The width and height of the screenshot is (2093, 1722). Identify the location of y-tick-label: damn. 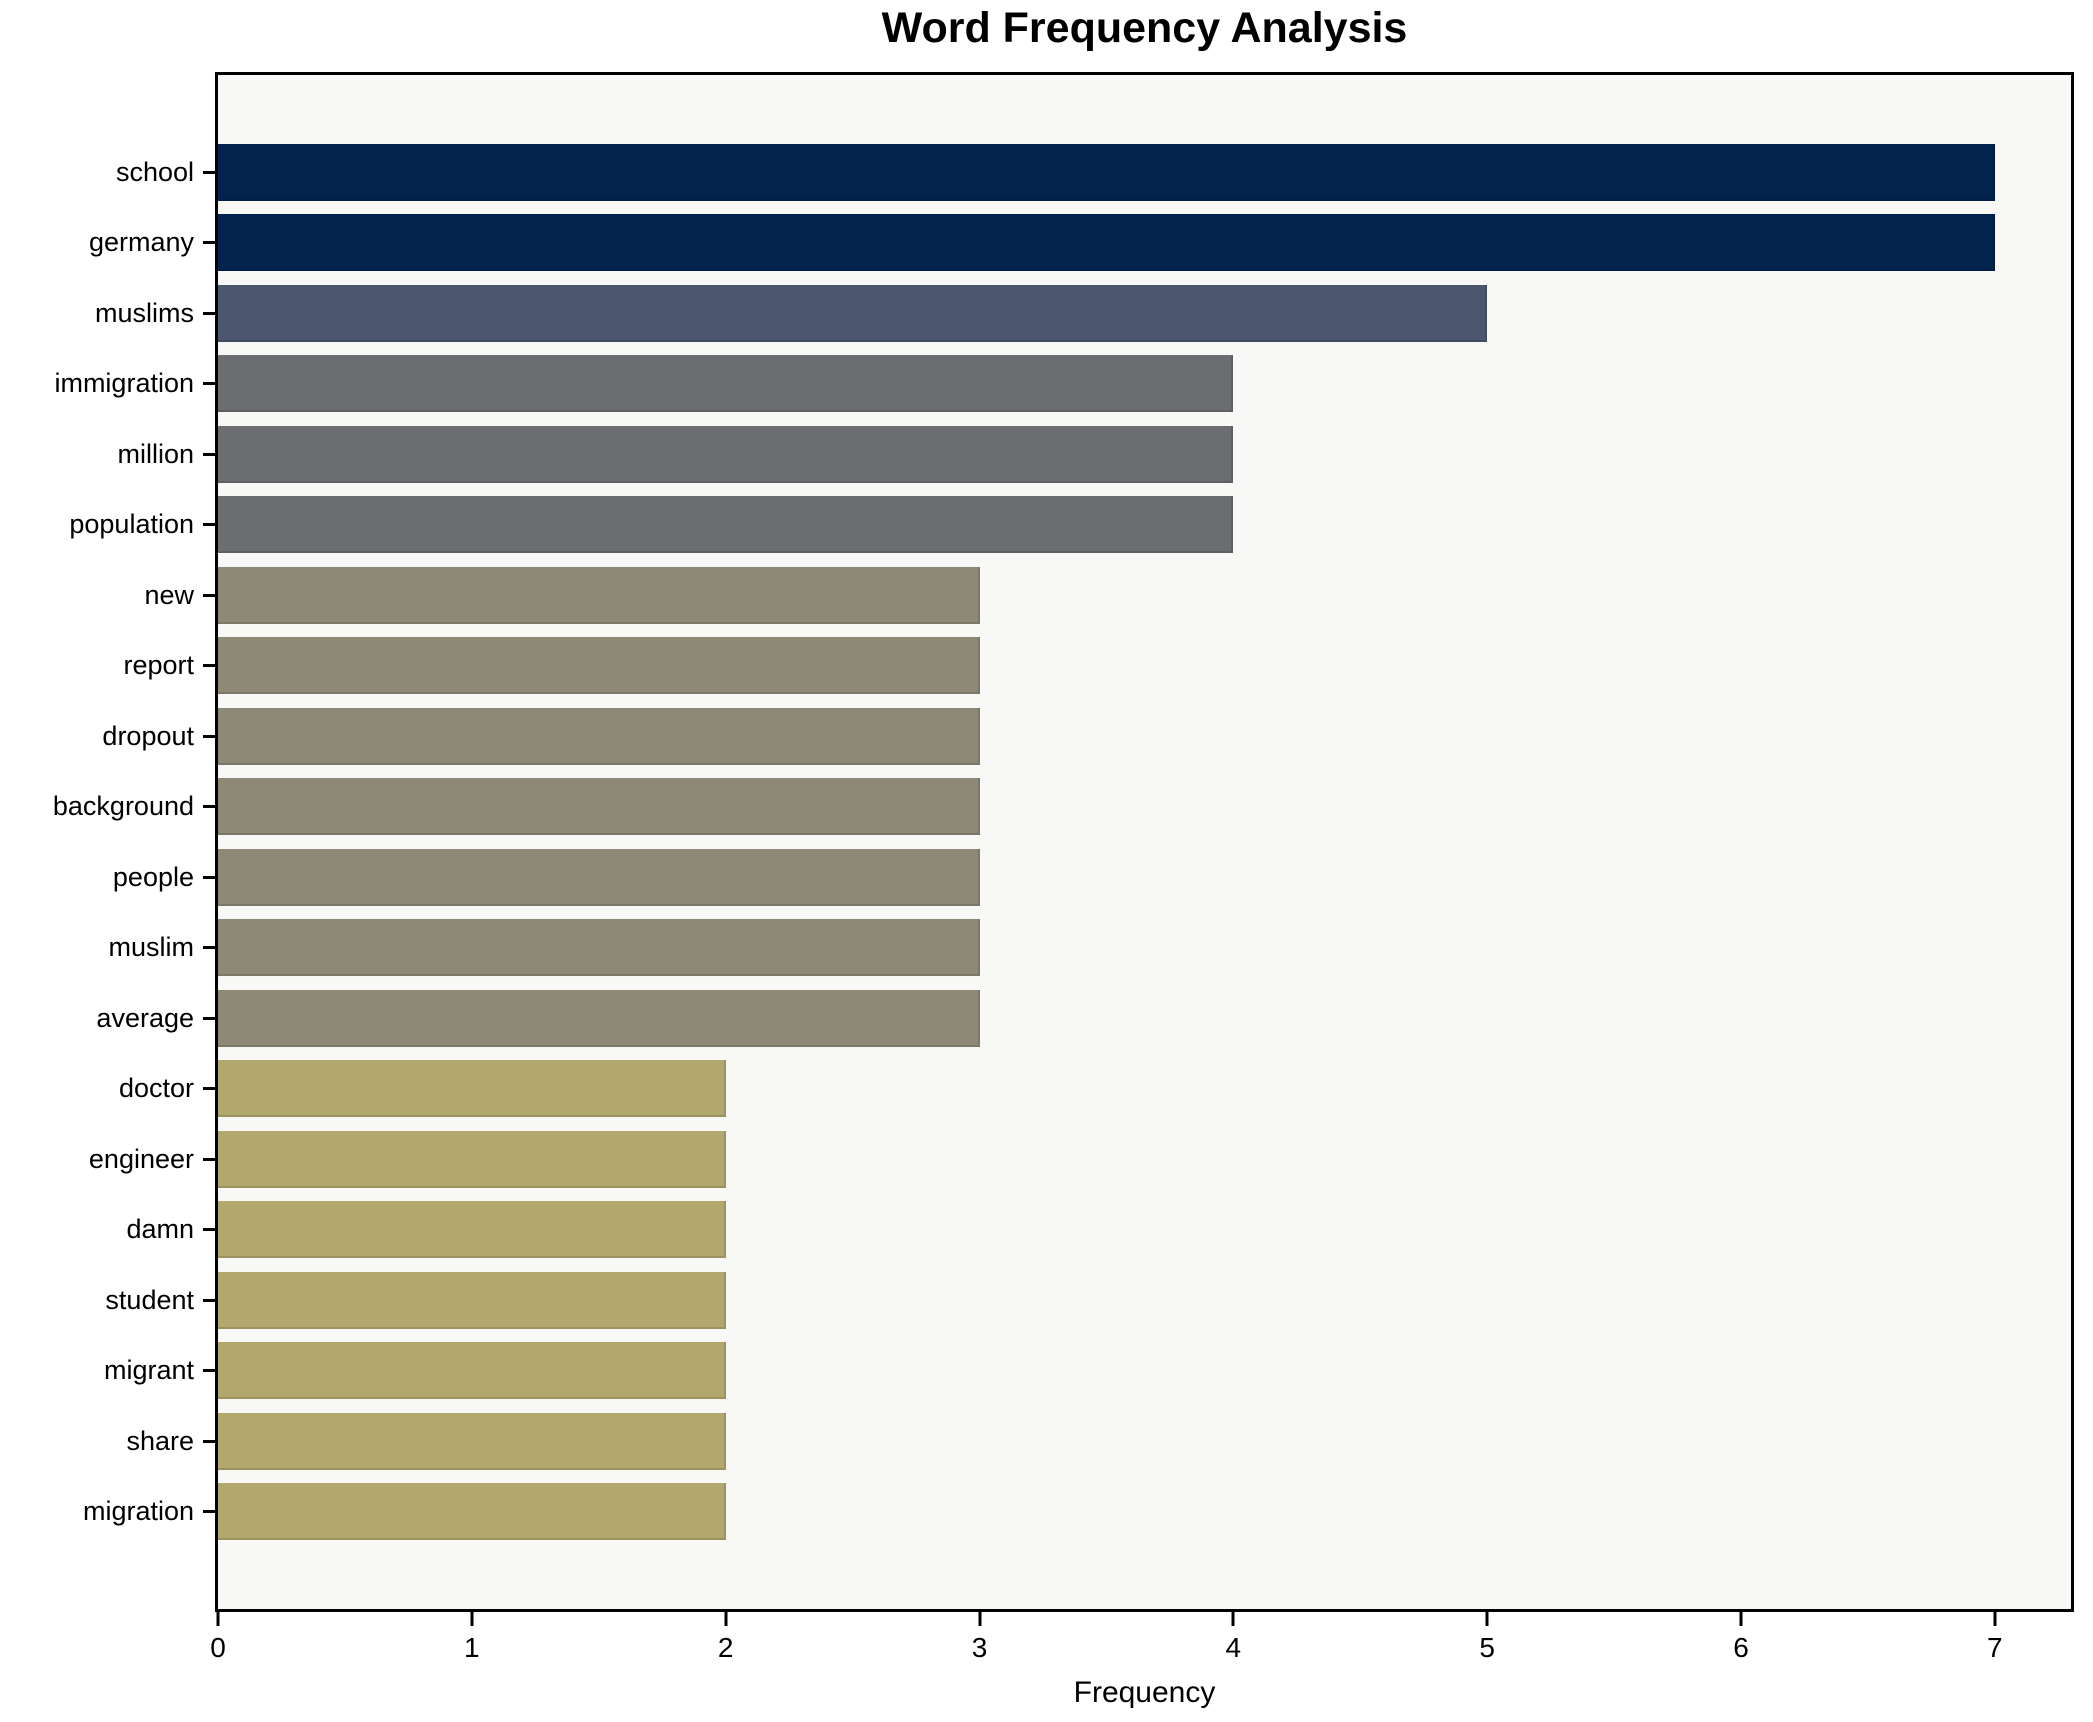
(160, 1229).